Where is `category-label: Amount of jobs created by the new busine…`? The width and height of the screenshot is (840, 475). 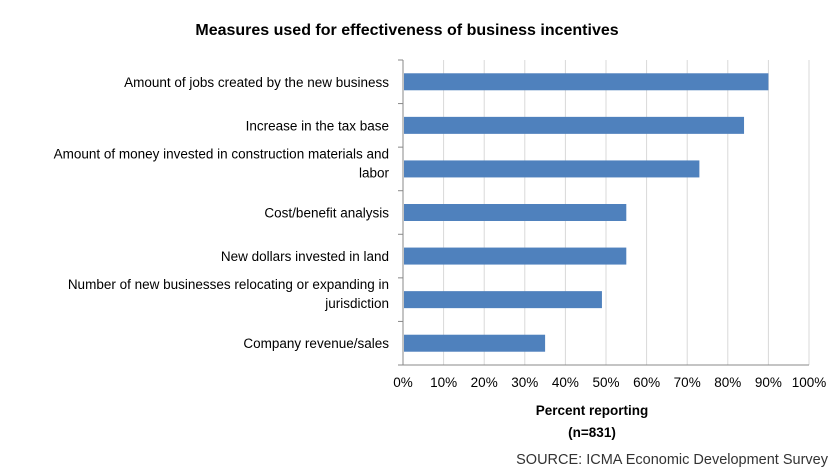 category-label: Amount of jobs created by the new busine… is located at coordinates (256, 82).